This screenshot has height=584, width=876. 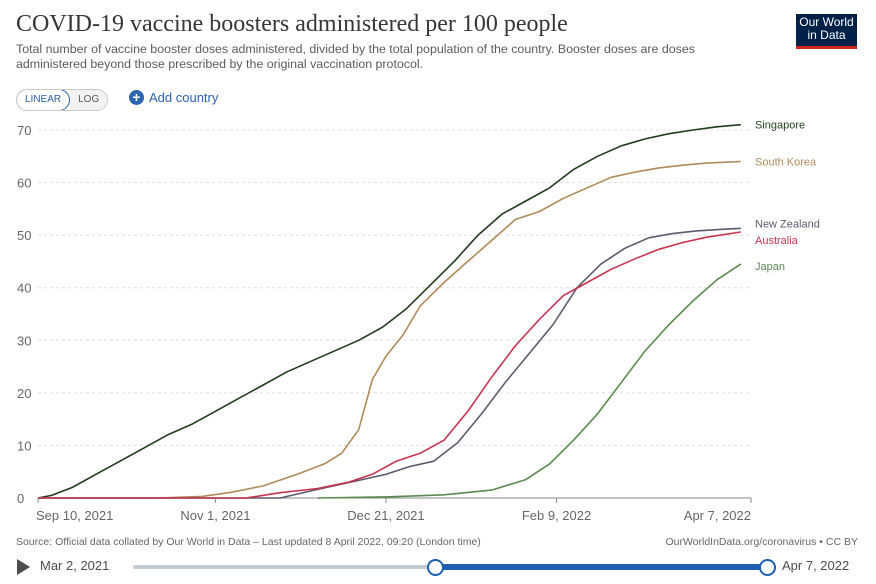 I want to click on timeline-selected-range, so click(x=601, y=567).